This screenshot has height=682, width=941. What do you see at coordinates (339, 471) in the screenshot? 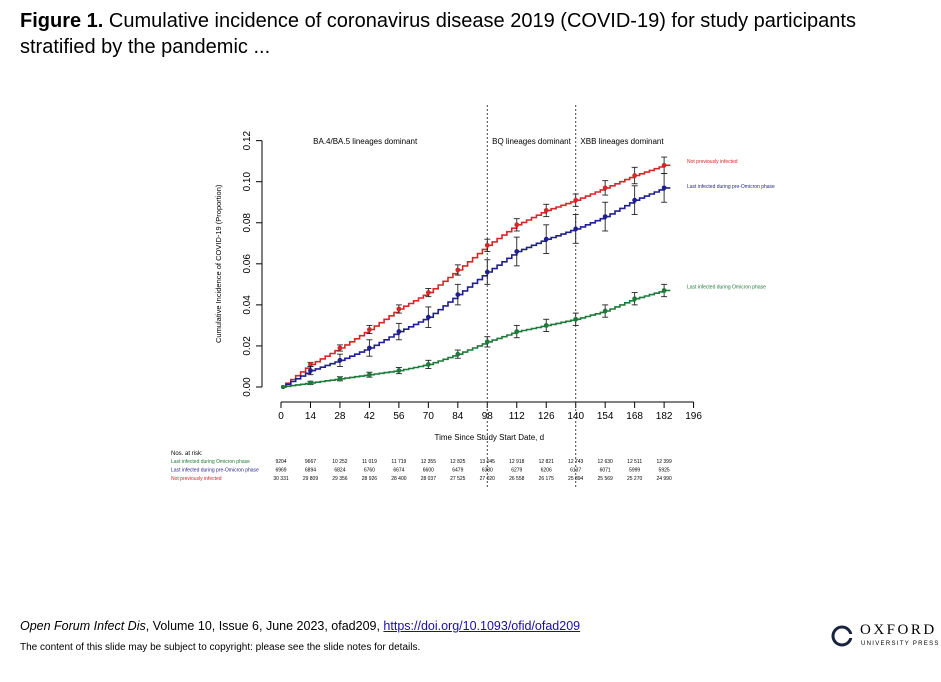
I see `risk-value: 6824` at bounding box center [339, 471].